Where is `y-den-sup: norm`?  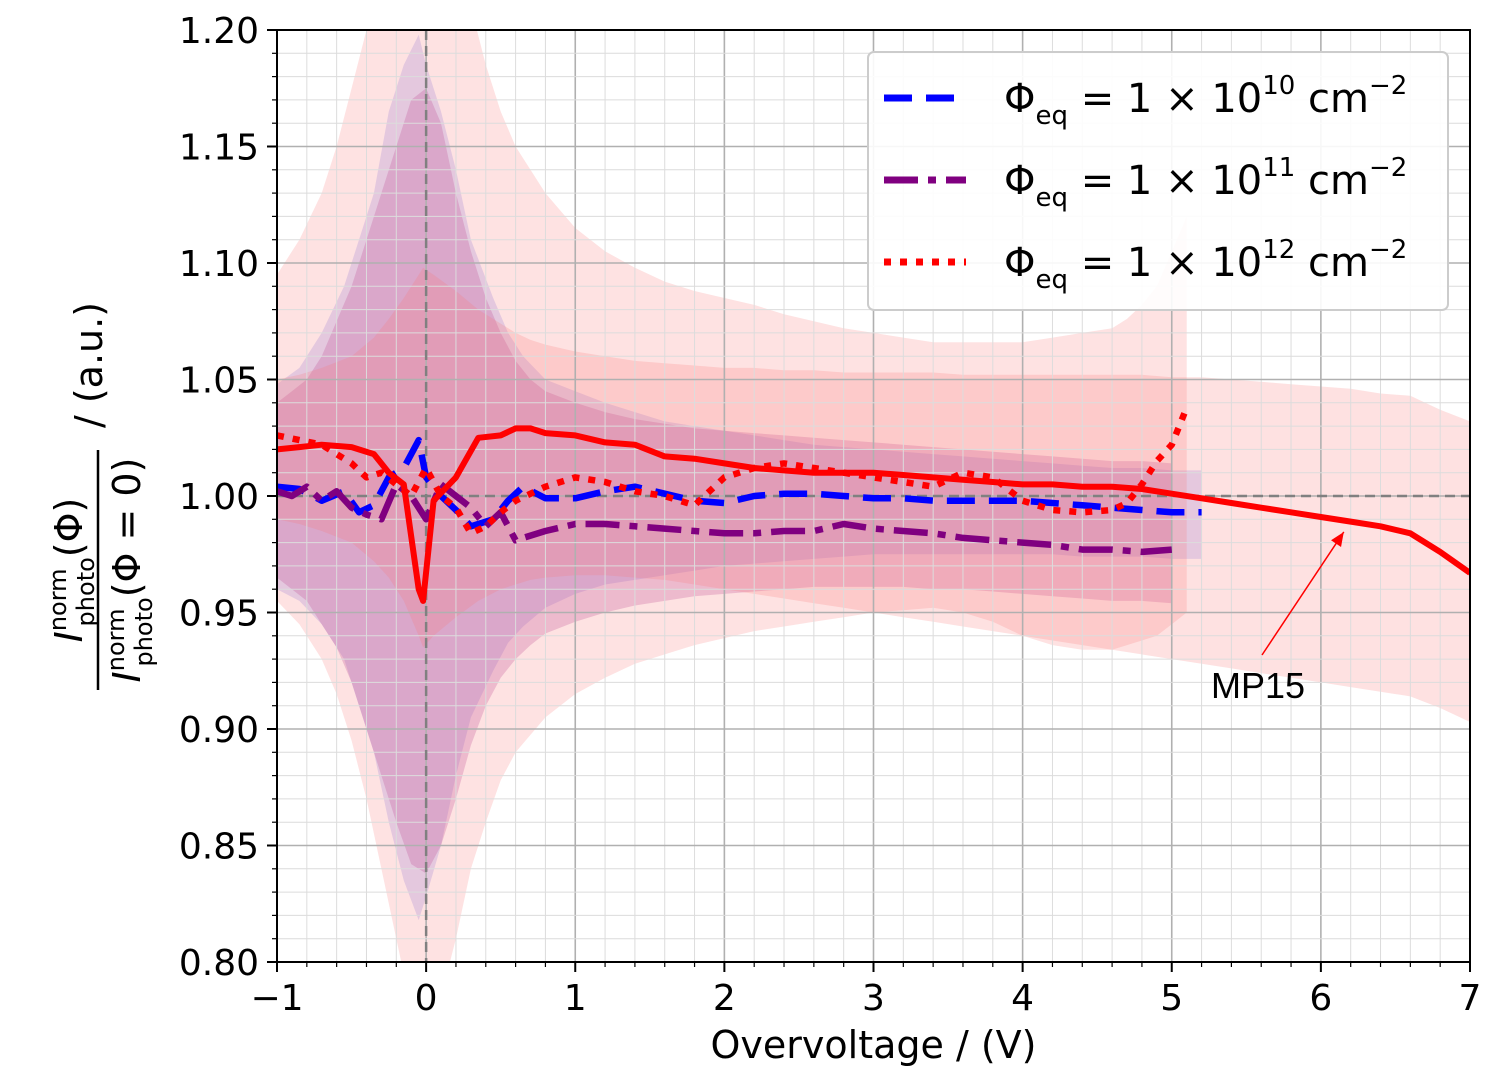
y-den-sup: norm is located at coordinates (116, 640).